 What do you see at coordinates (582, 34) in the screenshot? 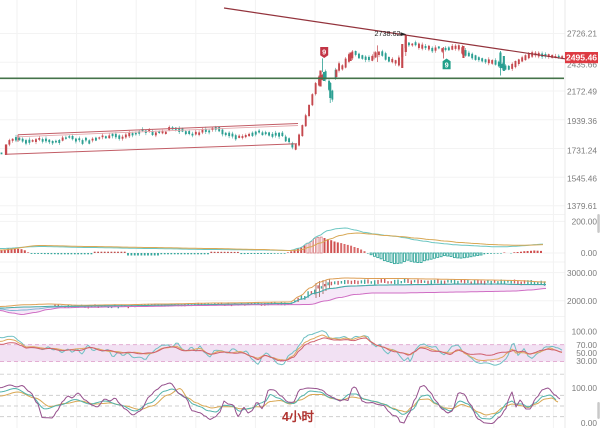
I see `svg-text: 2726.21` at bounding box center [582, 34].